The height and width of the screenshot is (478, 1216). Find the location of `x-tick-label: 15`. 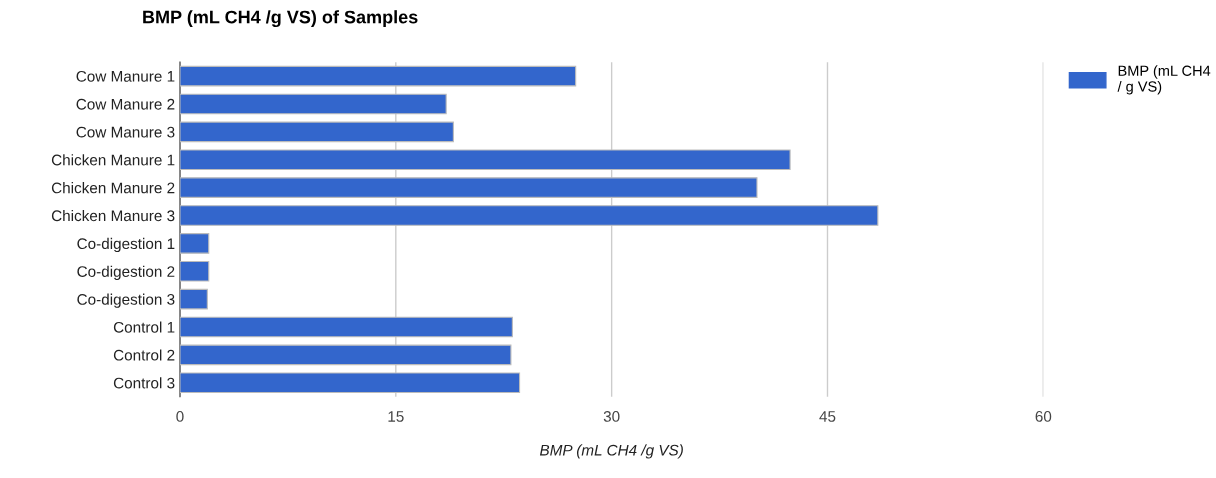

x-tick-label: 15 is located at coordinates (396, 416).